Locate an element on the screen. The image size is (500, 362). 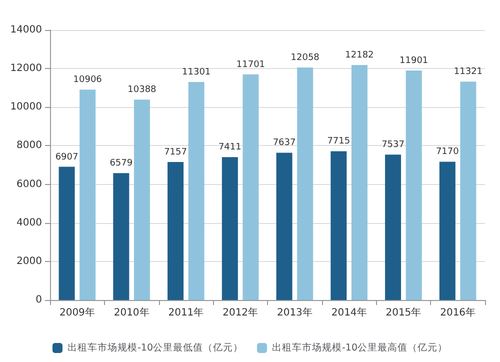
data-label: 7411 is located at coordinates (230, 147).